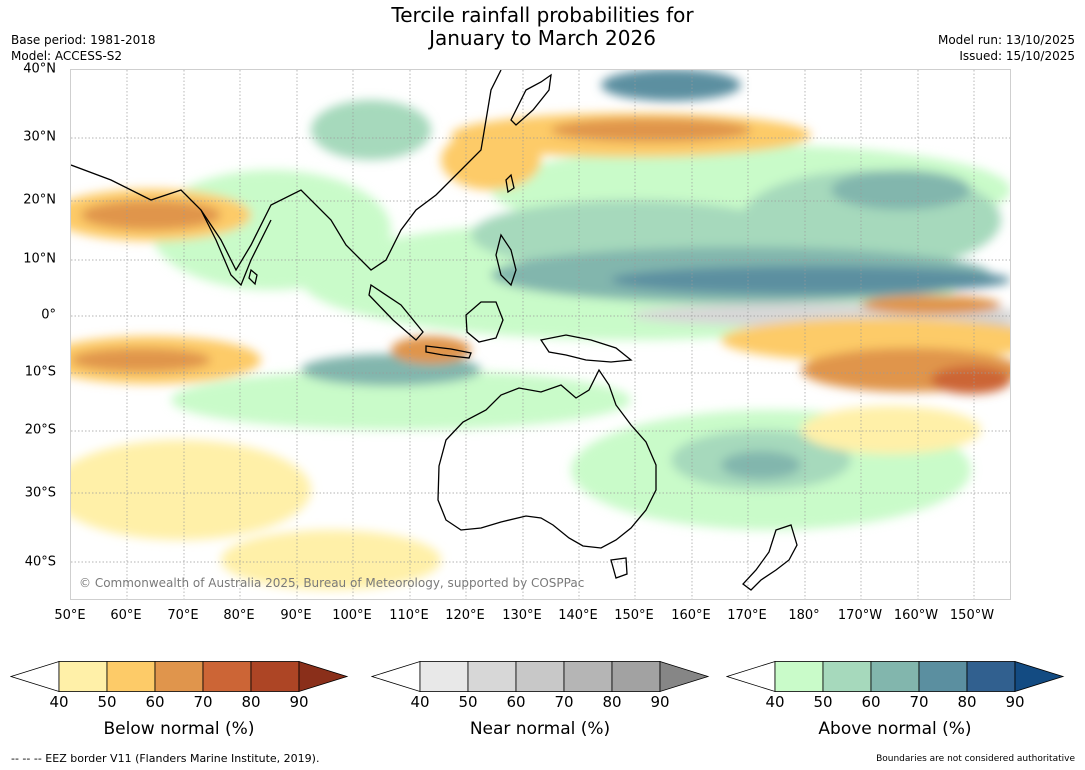  I want to click on colorbar-near-tick: 80, so click(612, 702).